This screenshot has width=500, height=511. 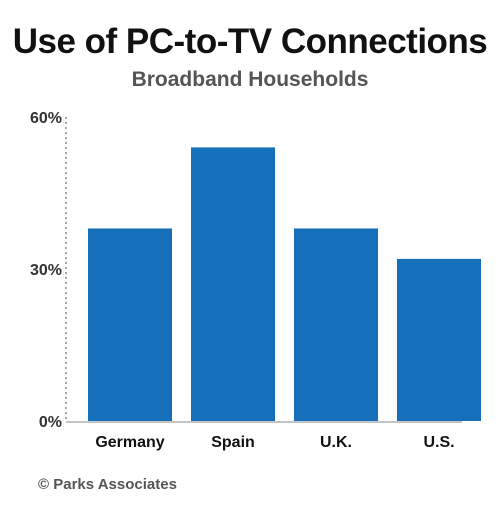 What do you see at coordinates (233, 284) in the screenshot?
I see `bar-spain` at bounding box center [233, 284].